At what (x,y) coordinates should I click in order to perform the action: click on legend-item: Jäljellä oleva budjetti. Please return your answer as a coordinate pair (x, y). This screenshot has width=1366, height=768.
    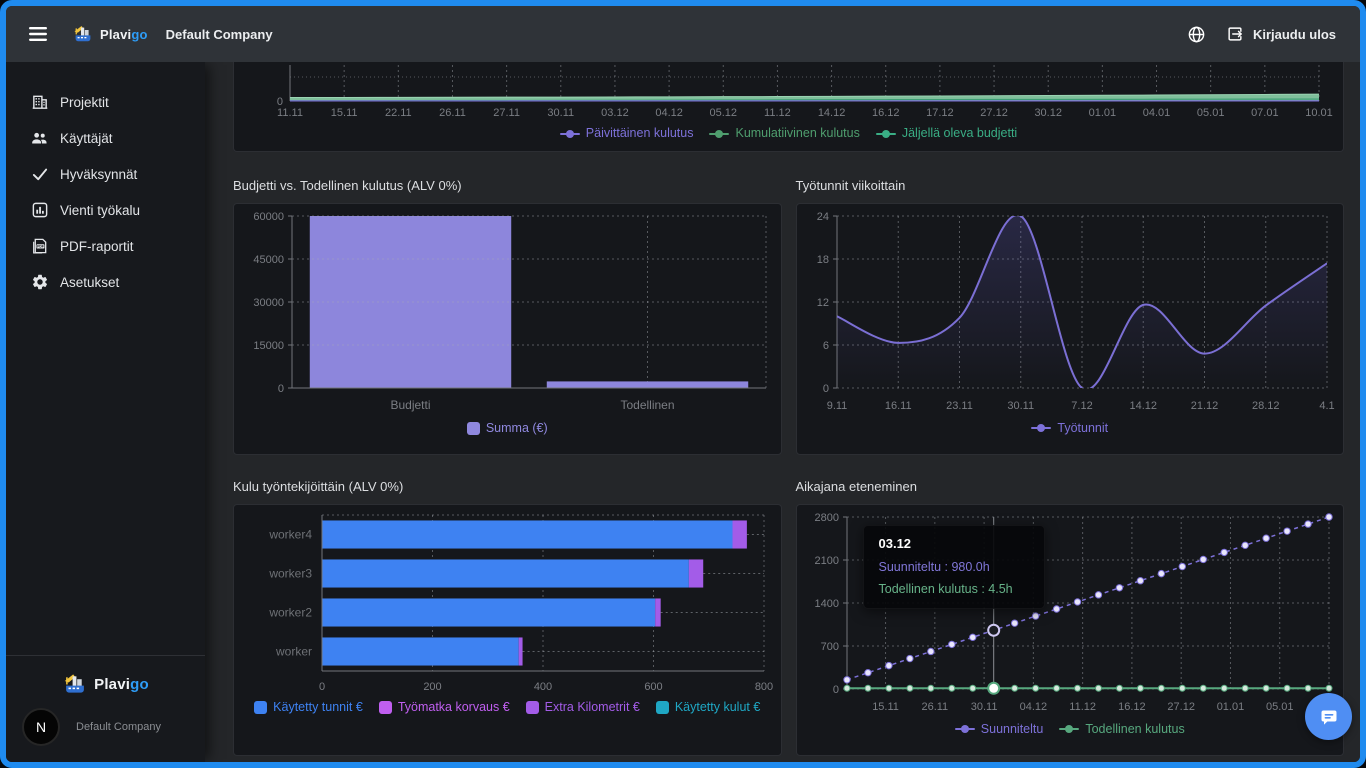
    Looking at the image, I should click on (946, 133).